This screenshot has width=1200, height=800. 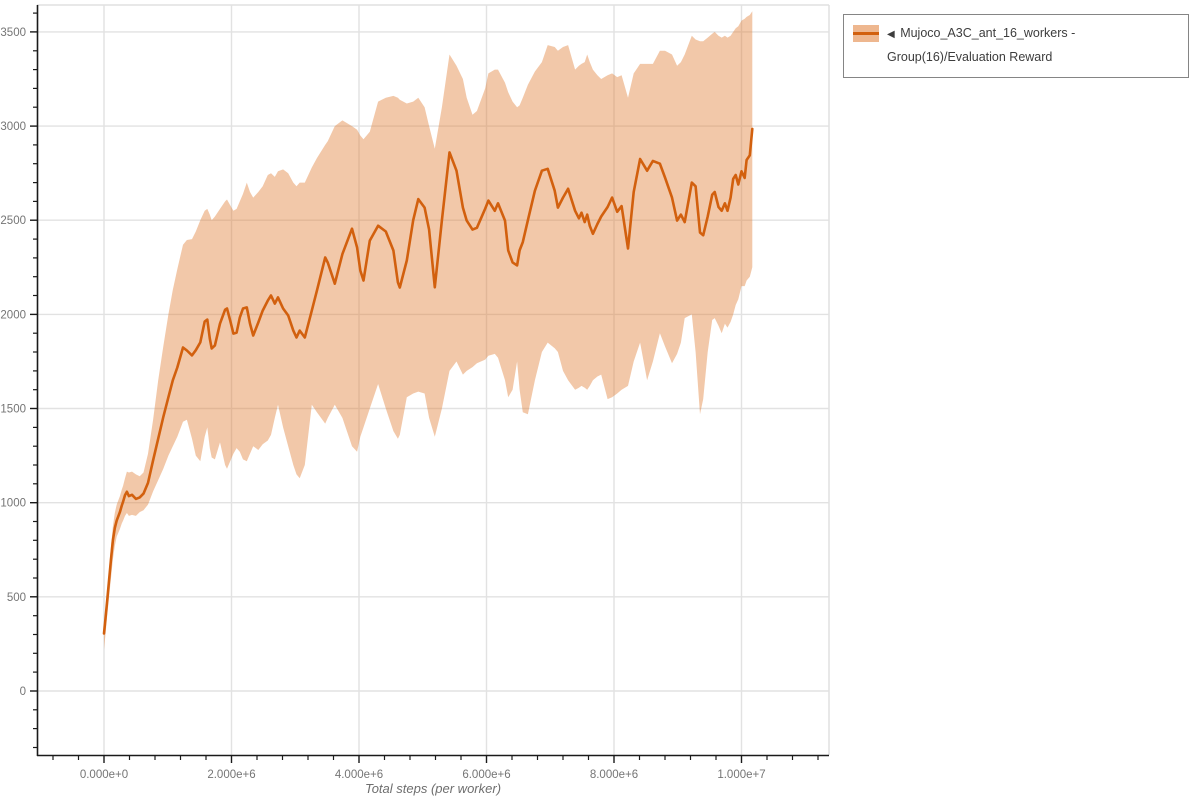 I want to click on legend-series-swatch, so click(x=866, y=33).